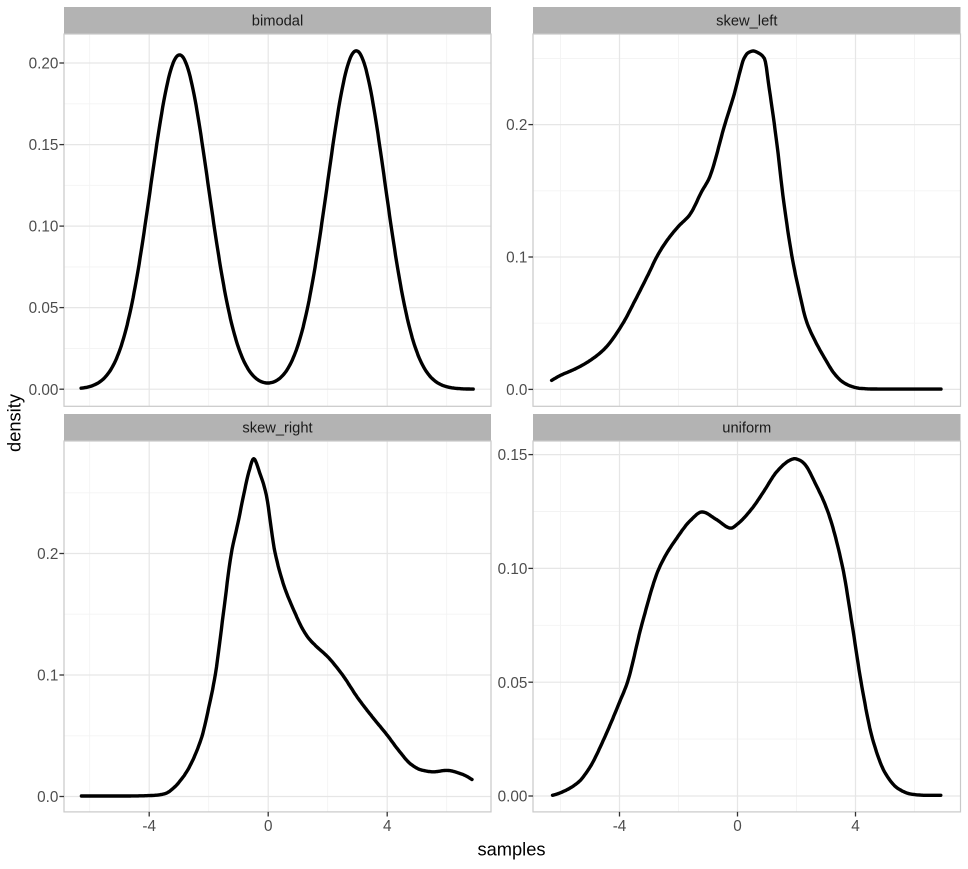  Describe the element at coordinates (746, 429) in the screenshot. I see `svg-text: uniform` at that location.